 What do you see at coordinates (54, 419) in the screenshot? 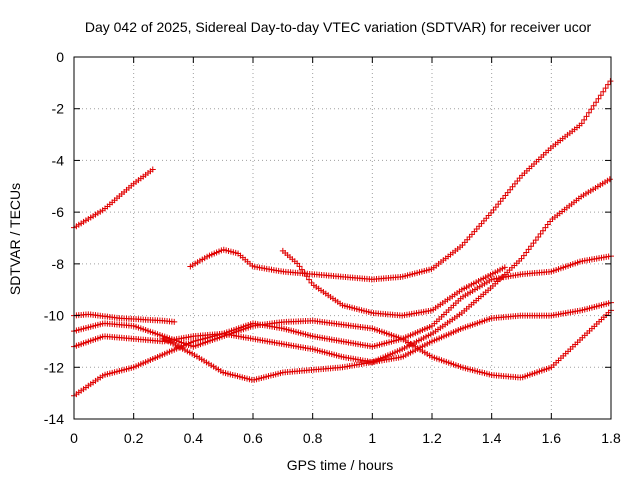
I see `y-tick-label: -14` at bounding box center [54, 419].